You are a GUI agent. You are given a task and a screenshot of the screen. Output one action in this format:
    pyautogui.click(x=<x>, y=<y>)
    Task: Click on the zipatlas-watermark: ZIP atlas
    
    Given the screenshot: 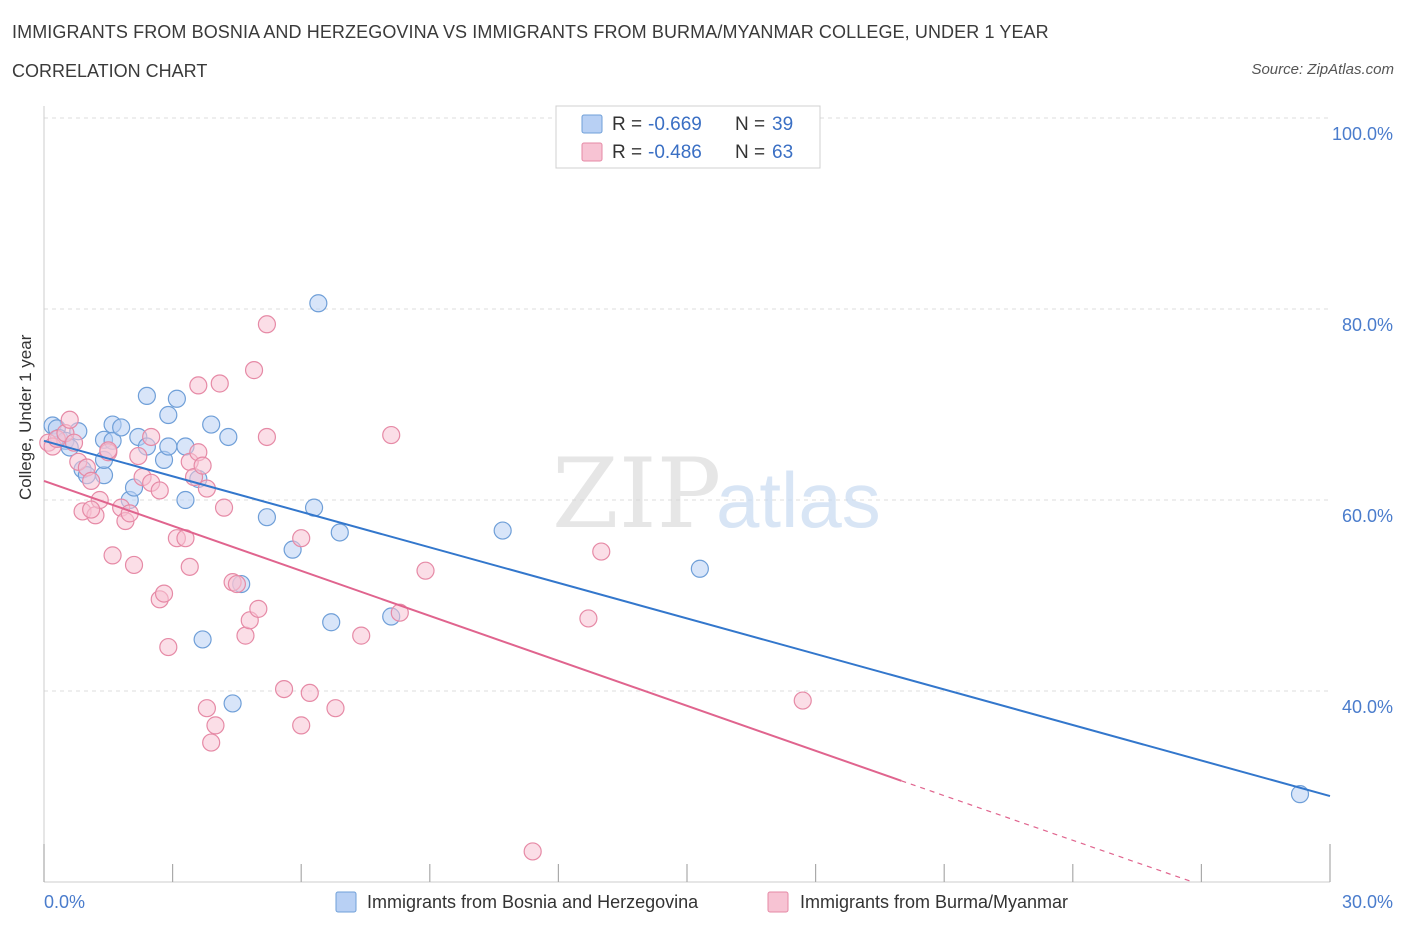 What is the action you would take?
    pyautogui.click(x=716, y=494)
    